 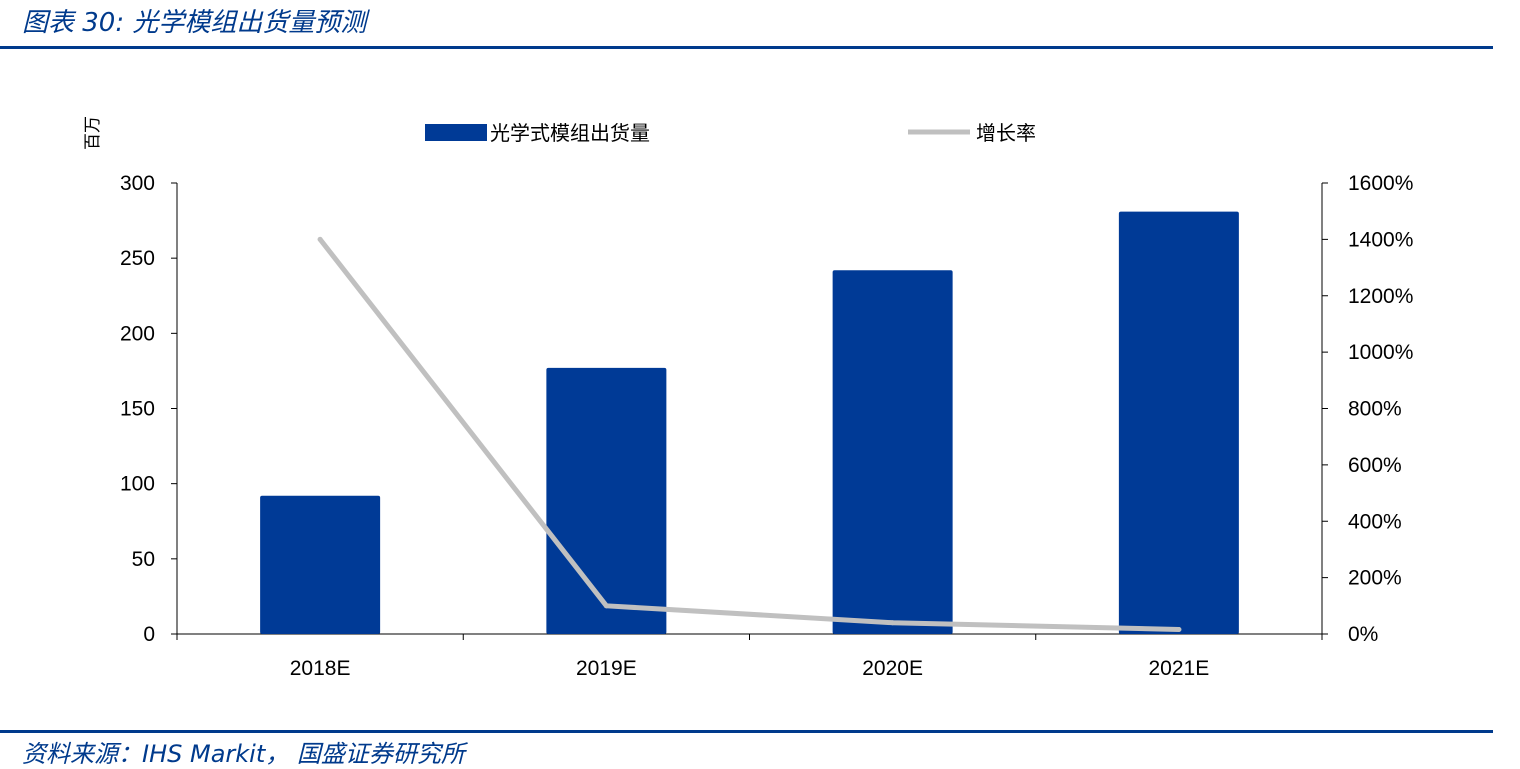 I want to click on x-tick-label: 2019E, so click(x=606, y=668).